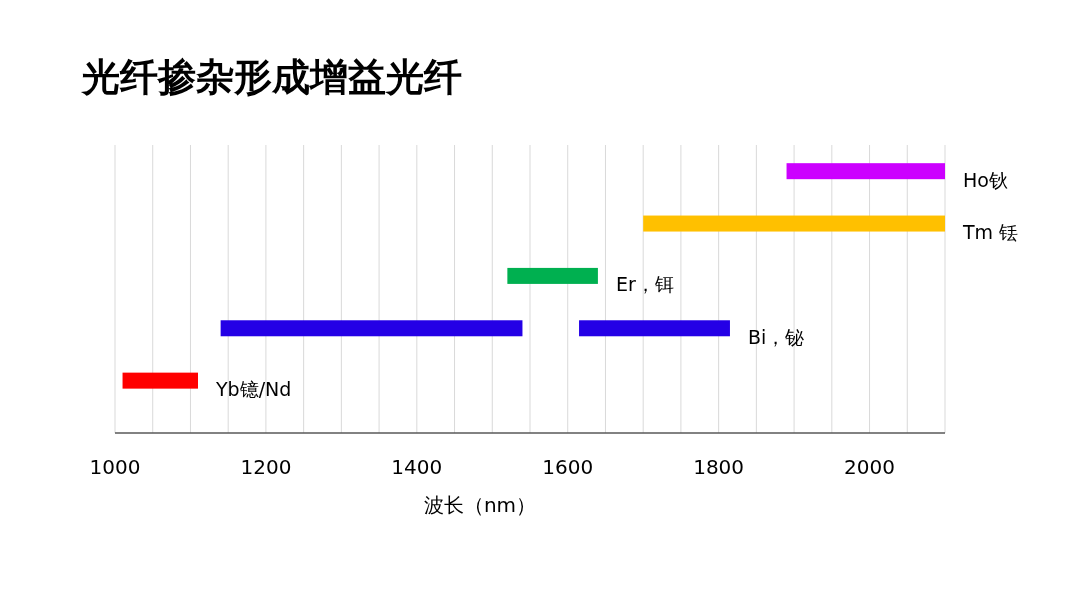 This screenshot has height=607, width=1080. Describe the element at coordinates (253, 389) in the screenshot. I see `y-tick-label: Yb镱/Nd` at that location.